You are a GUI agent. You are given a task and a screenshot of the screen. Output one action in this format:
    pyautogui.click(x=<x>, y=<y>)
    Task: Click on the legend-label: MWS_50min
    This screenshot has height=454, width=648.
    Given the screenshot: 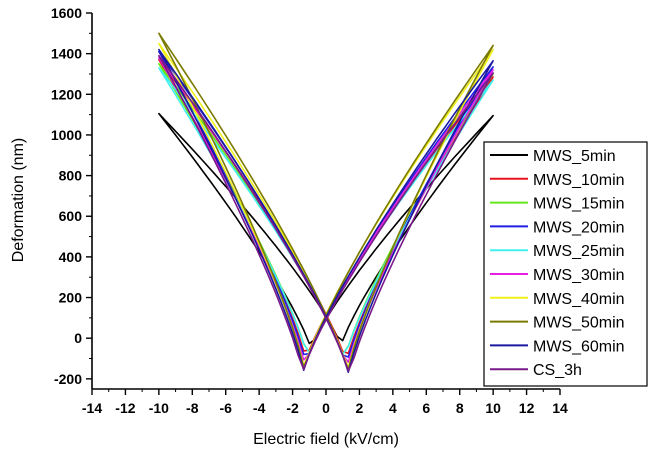 What is the action you would take?
    pyautogui.click(x=579, y=323)
    